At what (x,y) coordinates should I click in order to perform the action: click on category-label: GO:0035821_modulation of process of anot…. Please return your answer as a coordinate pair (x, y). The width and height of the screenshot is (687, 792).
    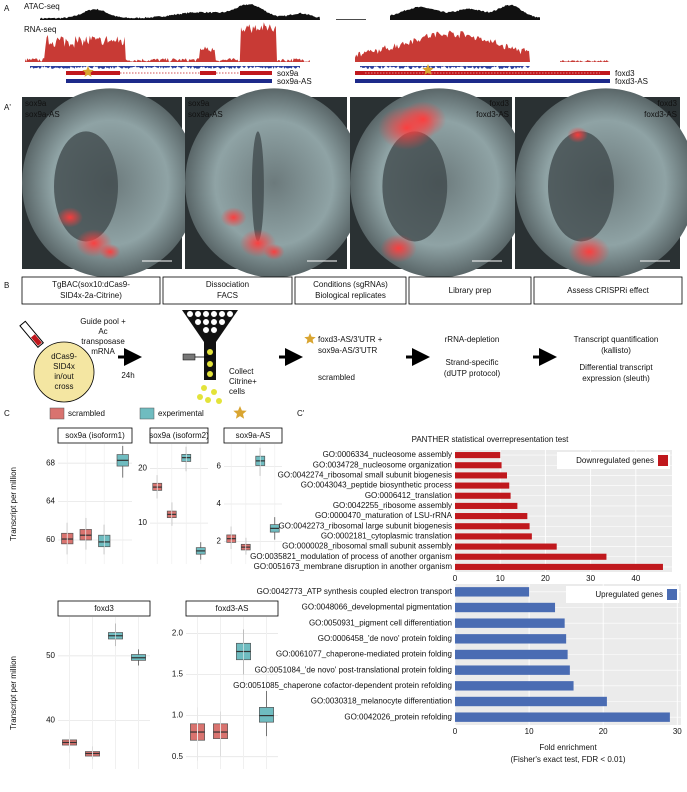
    Looking at the image, I should click on (351, 556).